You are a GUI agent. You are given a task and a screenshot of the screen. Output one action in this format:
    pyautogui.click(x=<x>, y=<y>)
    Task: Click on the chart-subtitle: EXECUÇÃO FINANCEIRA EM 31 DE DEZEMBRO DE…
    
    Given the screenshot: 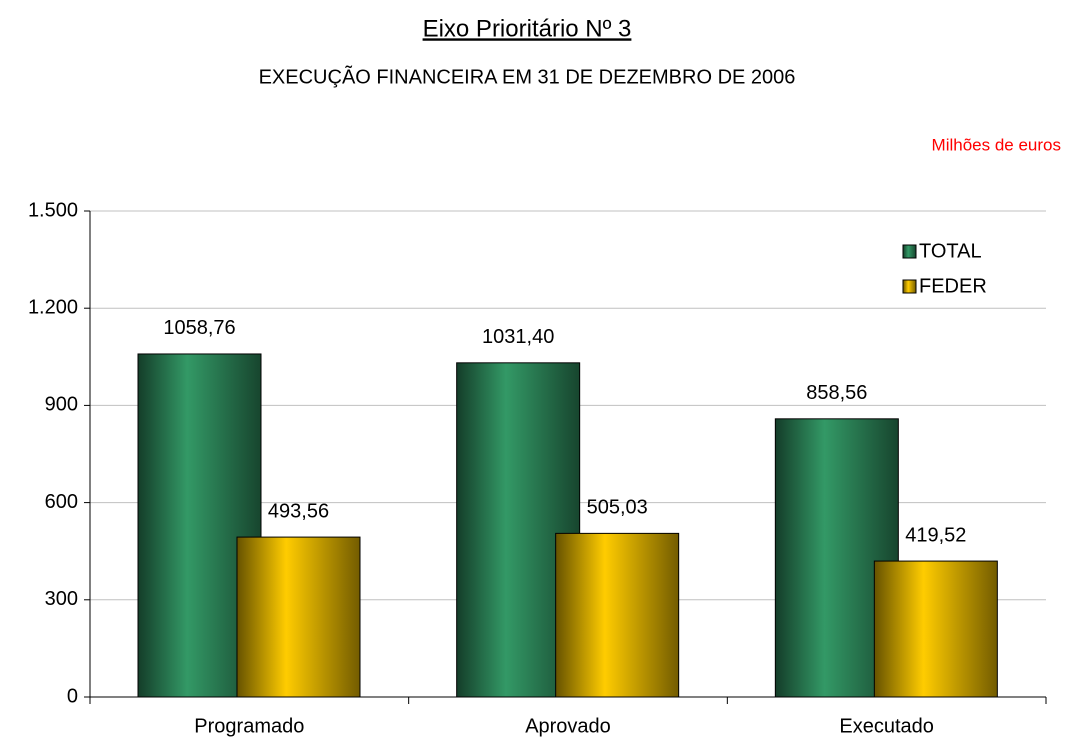 What is the action you would take?
    pyautogui.click(x=527, y=76)
    